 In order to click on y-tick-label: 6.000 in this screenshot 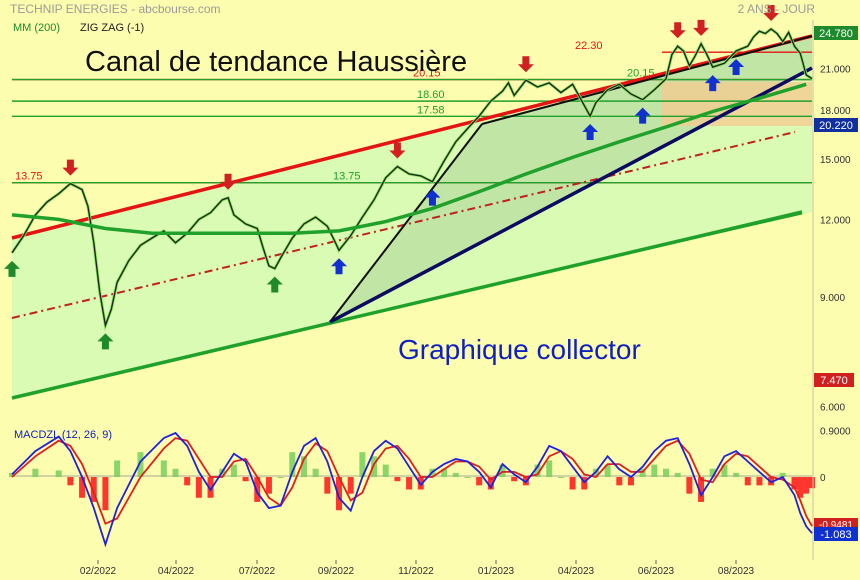, I will do `click(832, 407)`.